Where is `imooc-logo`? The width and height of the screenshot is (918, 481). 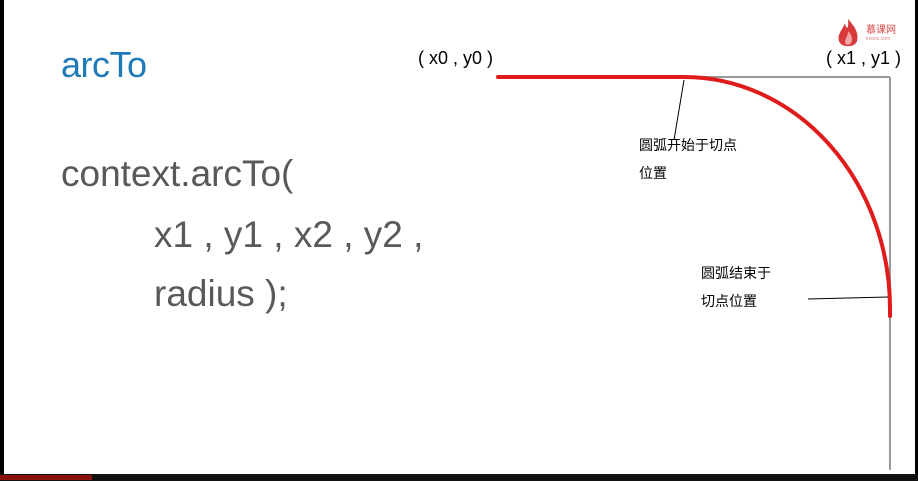 imooc-logo is located at coordinates (873, 34).